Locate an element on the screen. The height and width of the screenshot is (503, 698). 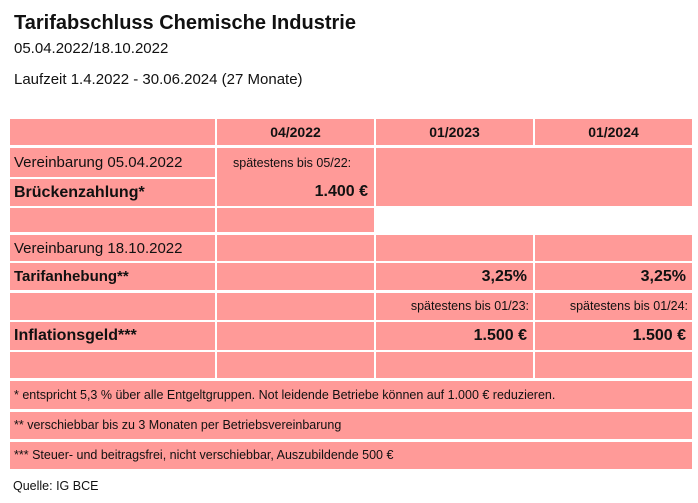
agreement-2-label: Vereinbarung 18.10.2022 is located at coordinates (112, 248).